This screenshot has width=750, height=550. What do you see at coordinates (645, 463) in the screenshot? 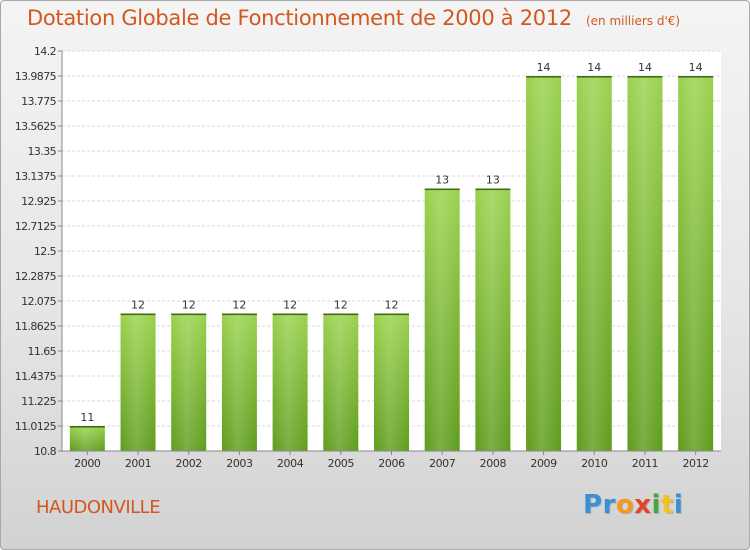
I see `x-tick-label: 2011` at bounding box center [645, 463].